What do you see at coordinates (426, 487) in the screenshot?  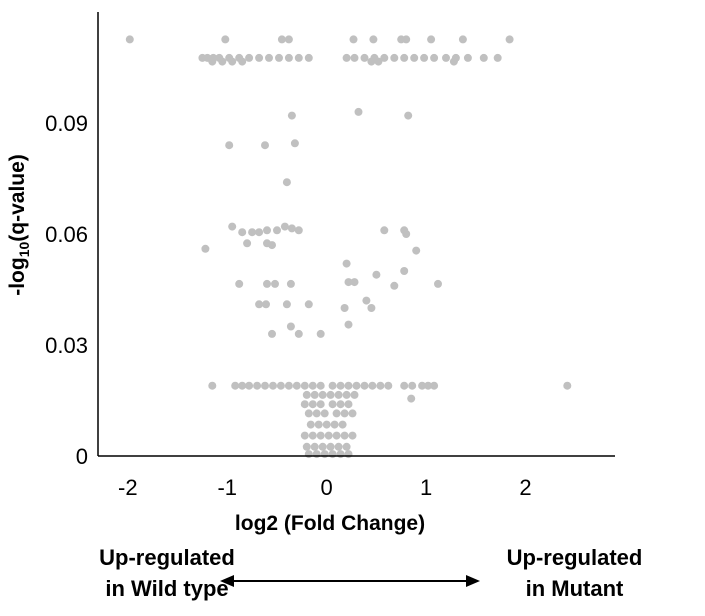 I see `x-tick-label: 1` at bounding box center [426, 487].